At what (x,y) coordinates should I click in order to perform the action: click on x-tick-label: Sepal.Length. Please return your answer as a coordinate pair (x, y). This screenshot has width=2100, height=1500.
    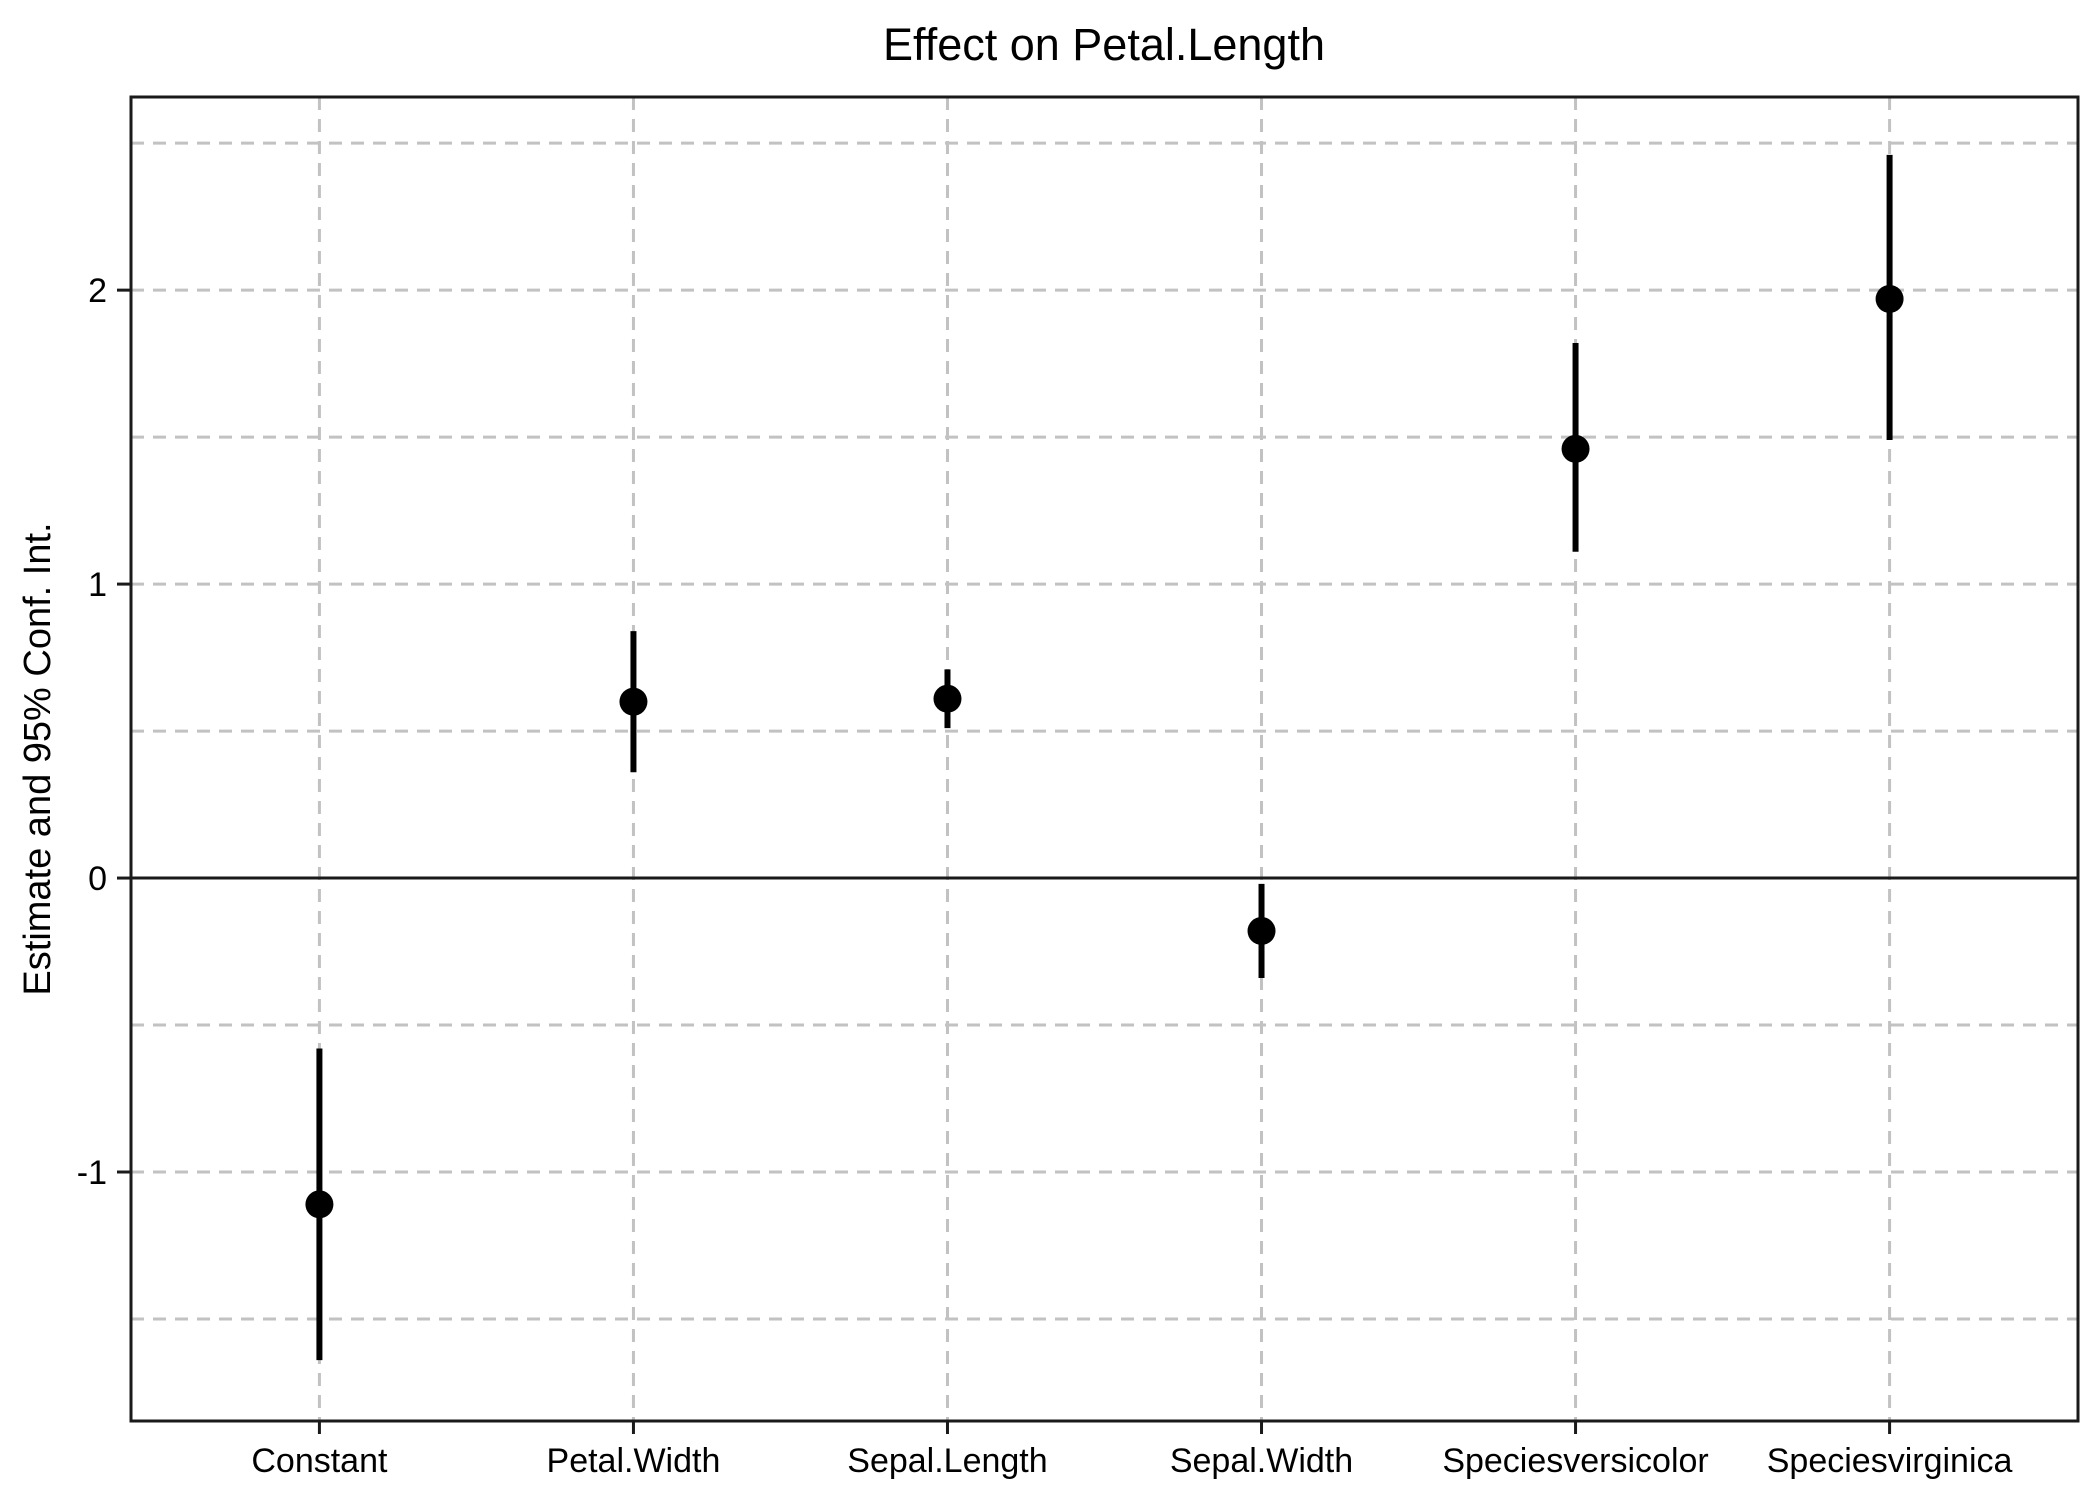
    Looking at the image, I should click on (947, 1461).